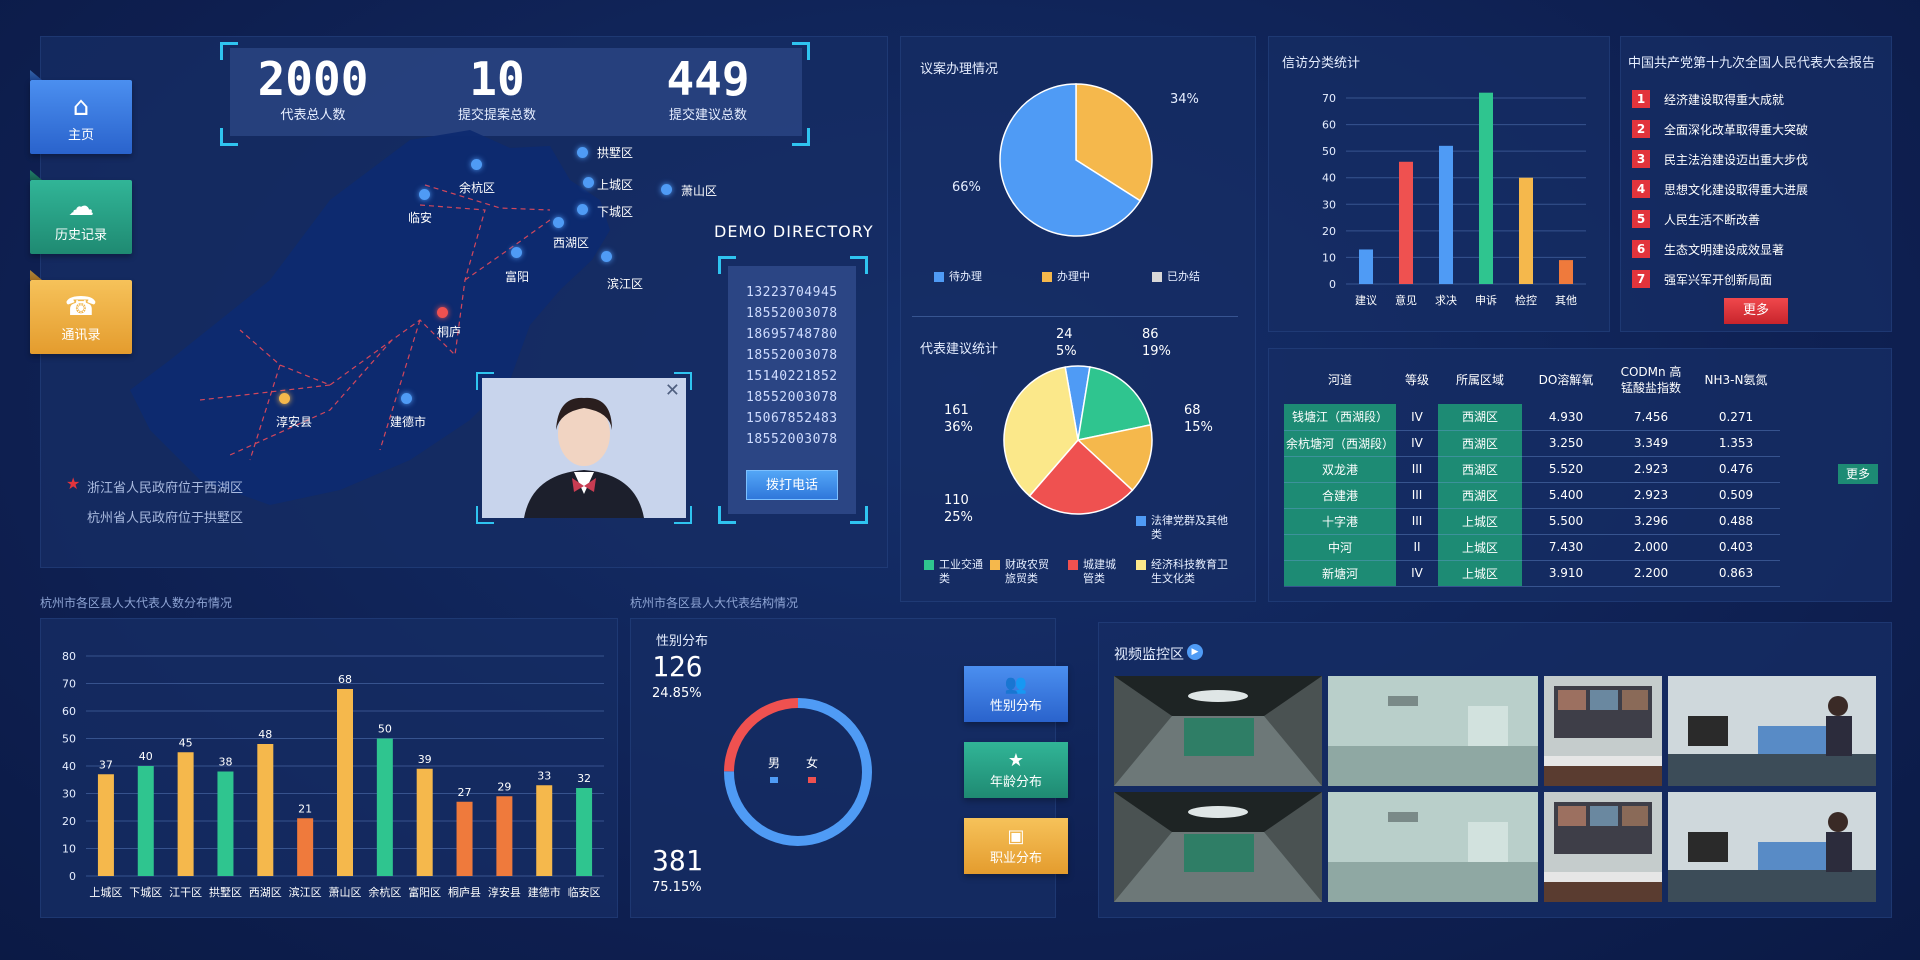  I want to click on report-item: 5 人民生活不断改善, so click(1696, 219).